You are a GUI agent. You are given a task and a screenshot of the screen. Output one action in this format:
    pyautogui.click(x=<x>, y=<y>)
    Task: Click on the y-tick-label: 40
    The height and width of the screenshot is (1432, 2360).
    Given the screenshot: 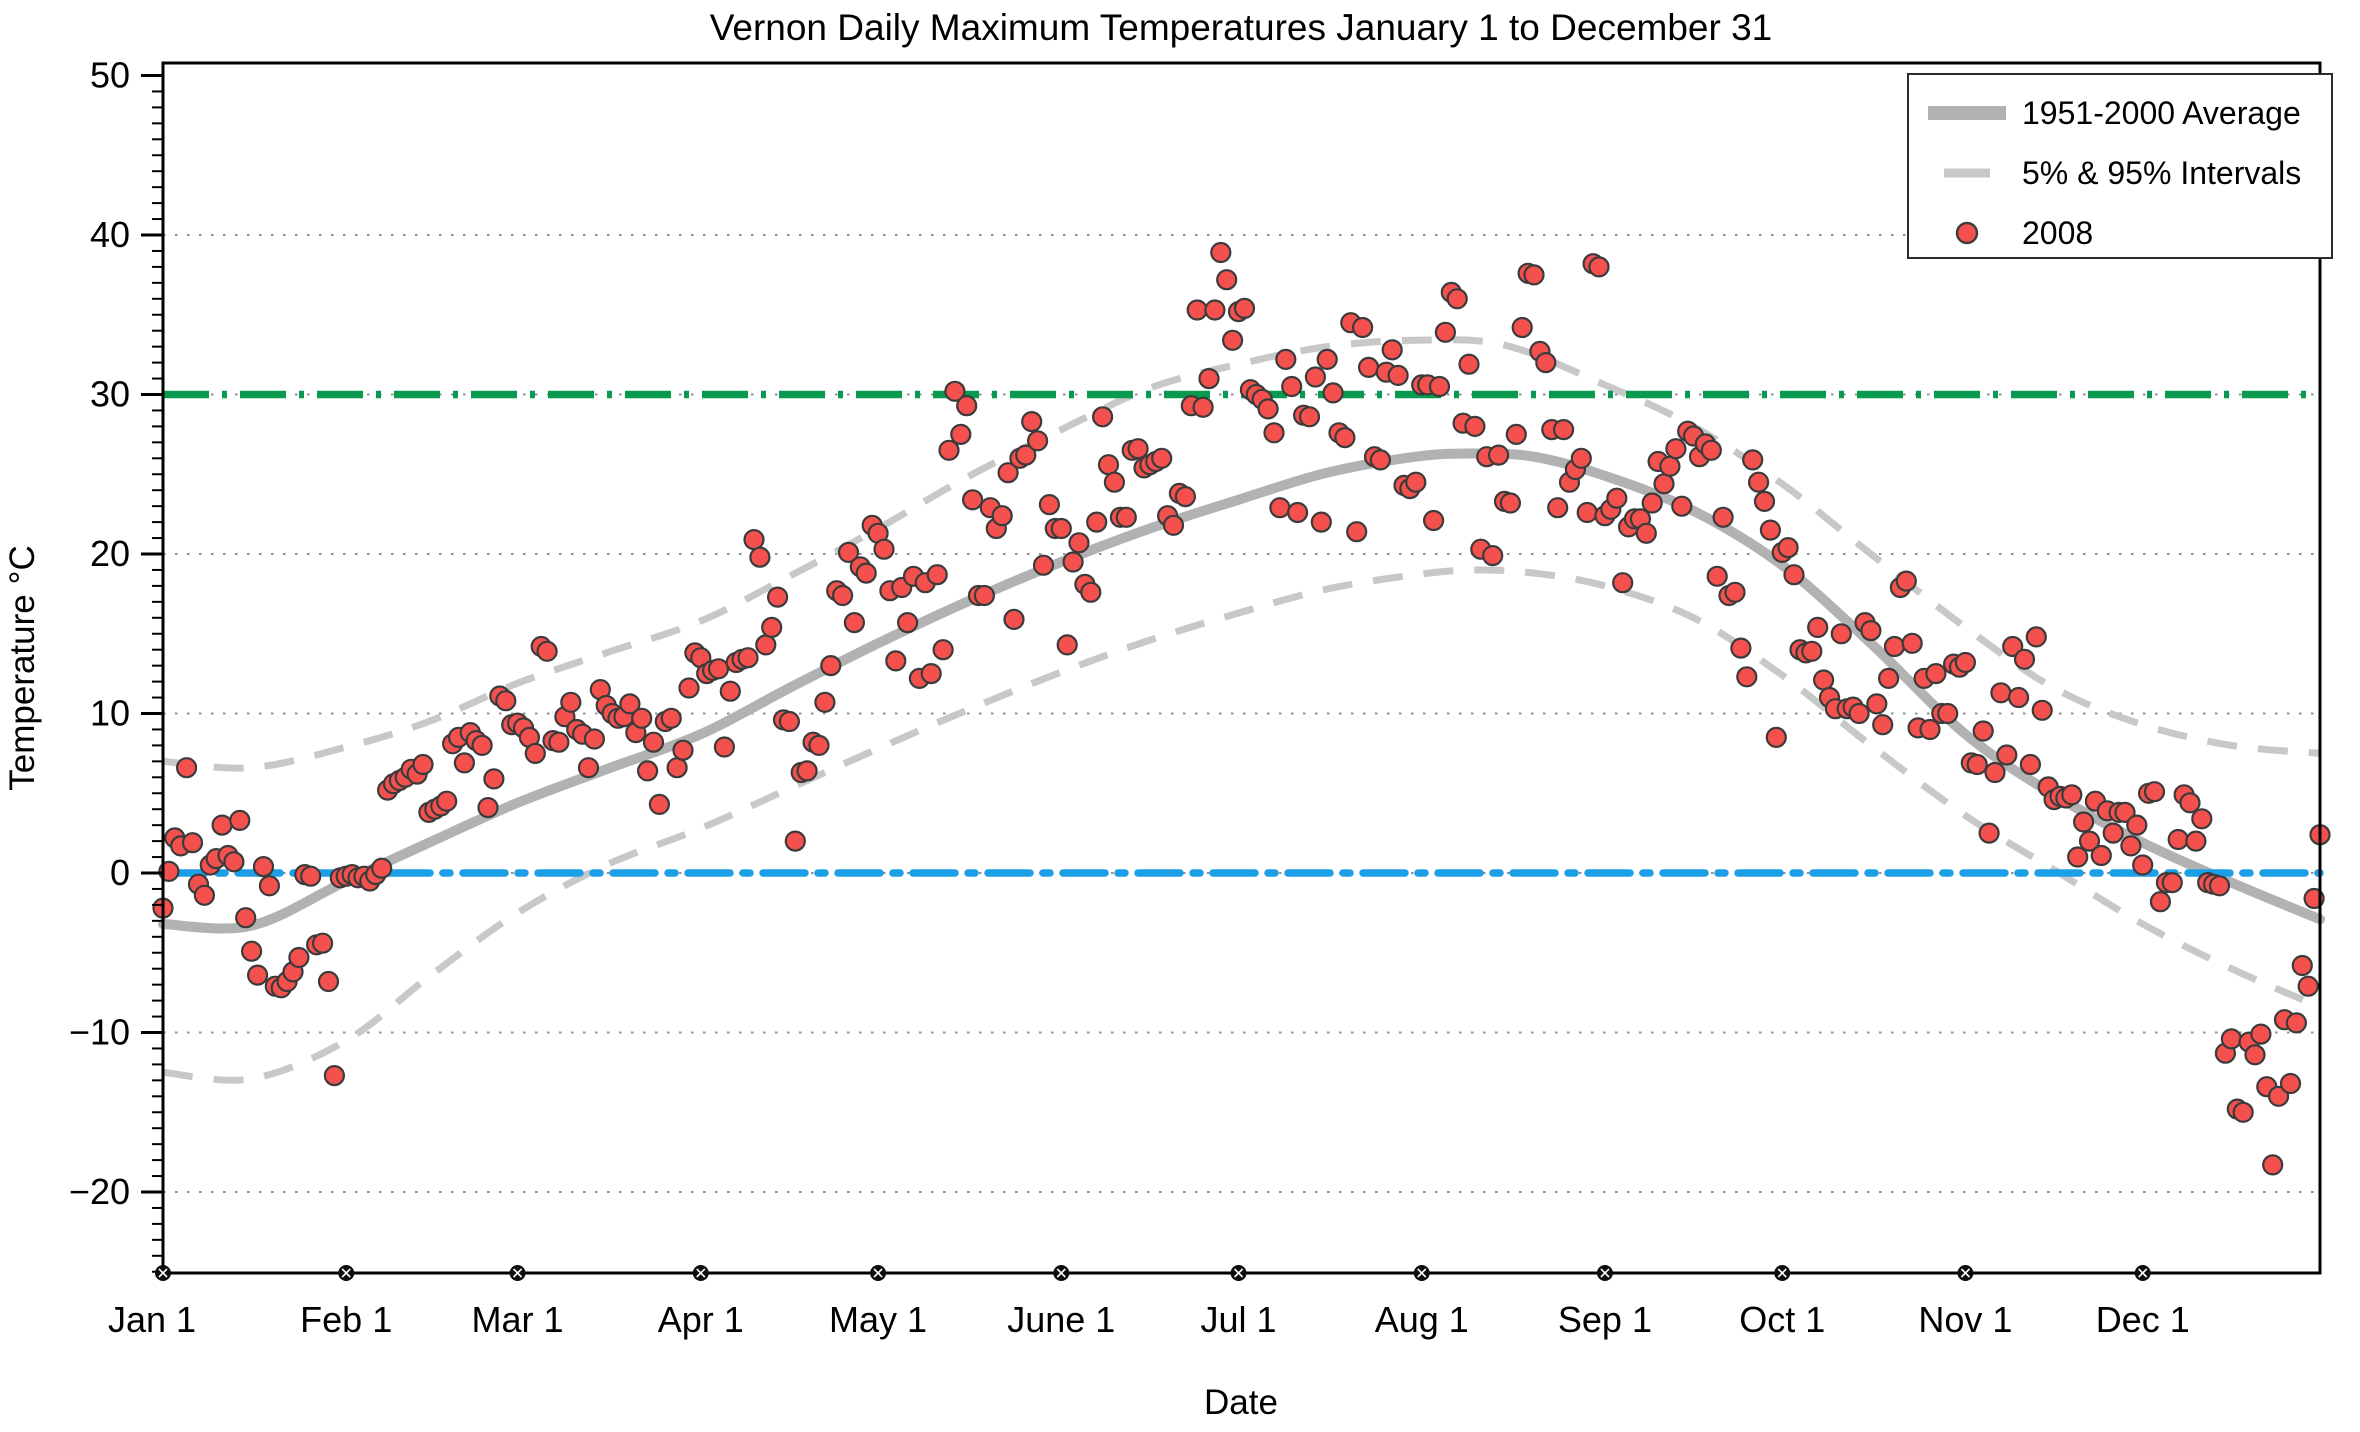 What is the action you would take?
    pyautogui.click(x=110, y=234)
    